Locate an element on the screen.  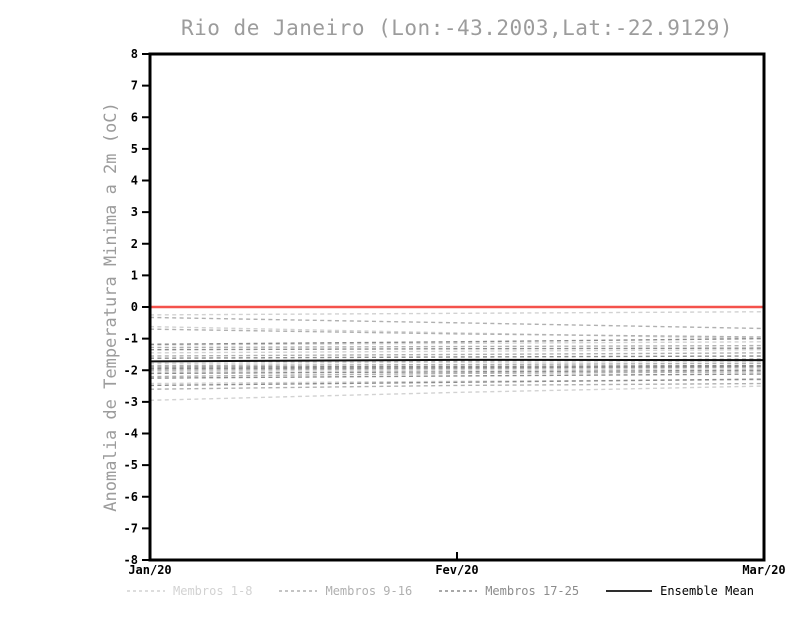
y-tick-label: -7 is located at coordinates (131, 528).